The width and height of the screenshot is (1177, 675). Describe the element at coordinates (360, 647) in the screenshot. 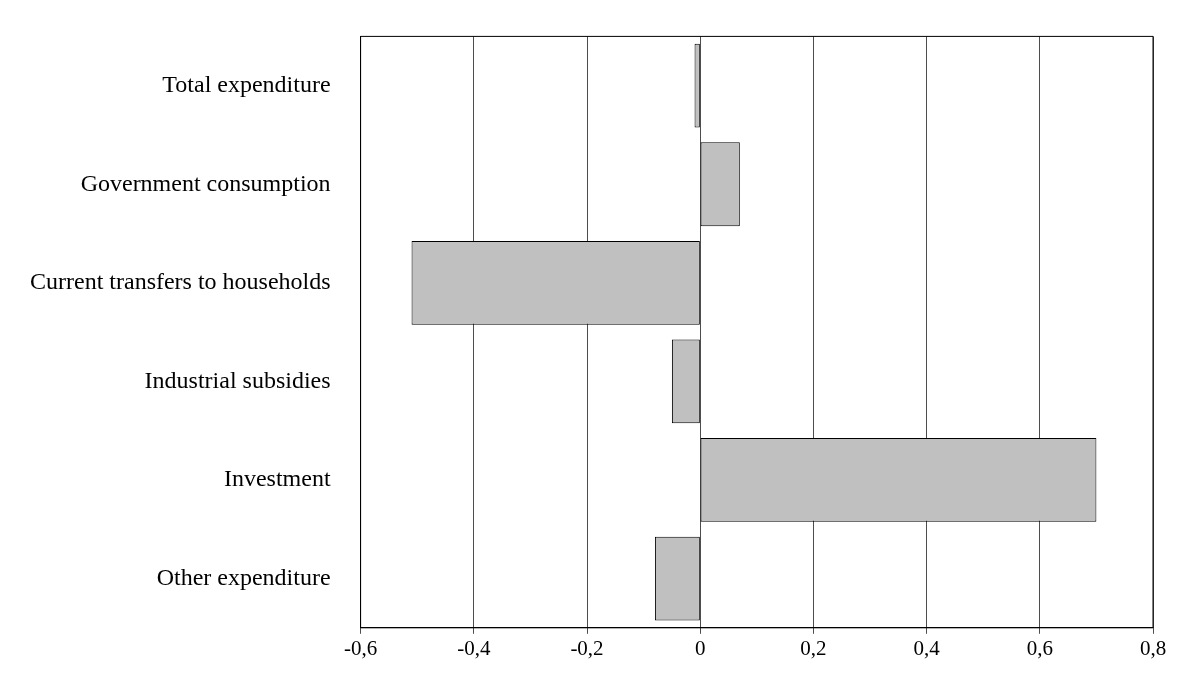

I see `x-tick-label: -0,6` at that location.